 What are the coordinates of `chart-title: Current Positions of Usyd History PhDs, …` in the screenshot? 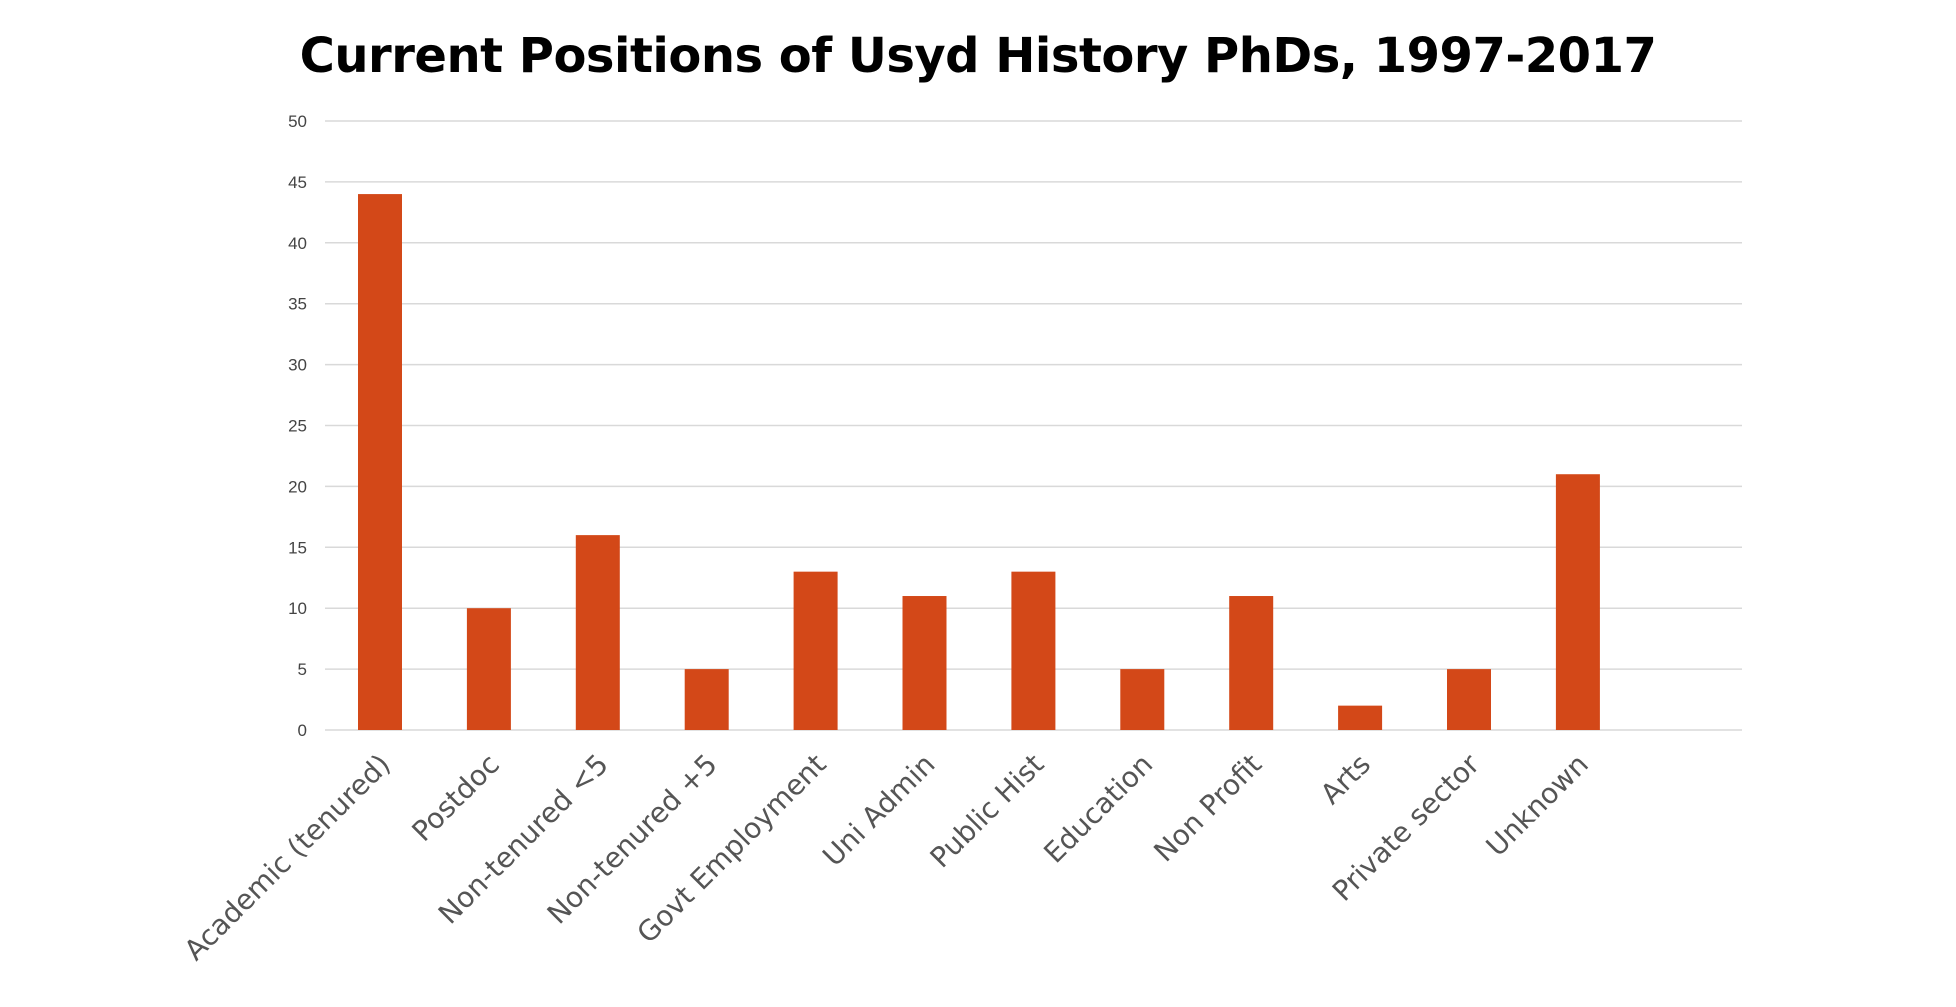 It's located at (978, 56).